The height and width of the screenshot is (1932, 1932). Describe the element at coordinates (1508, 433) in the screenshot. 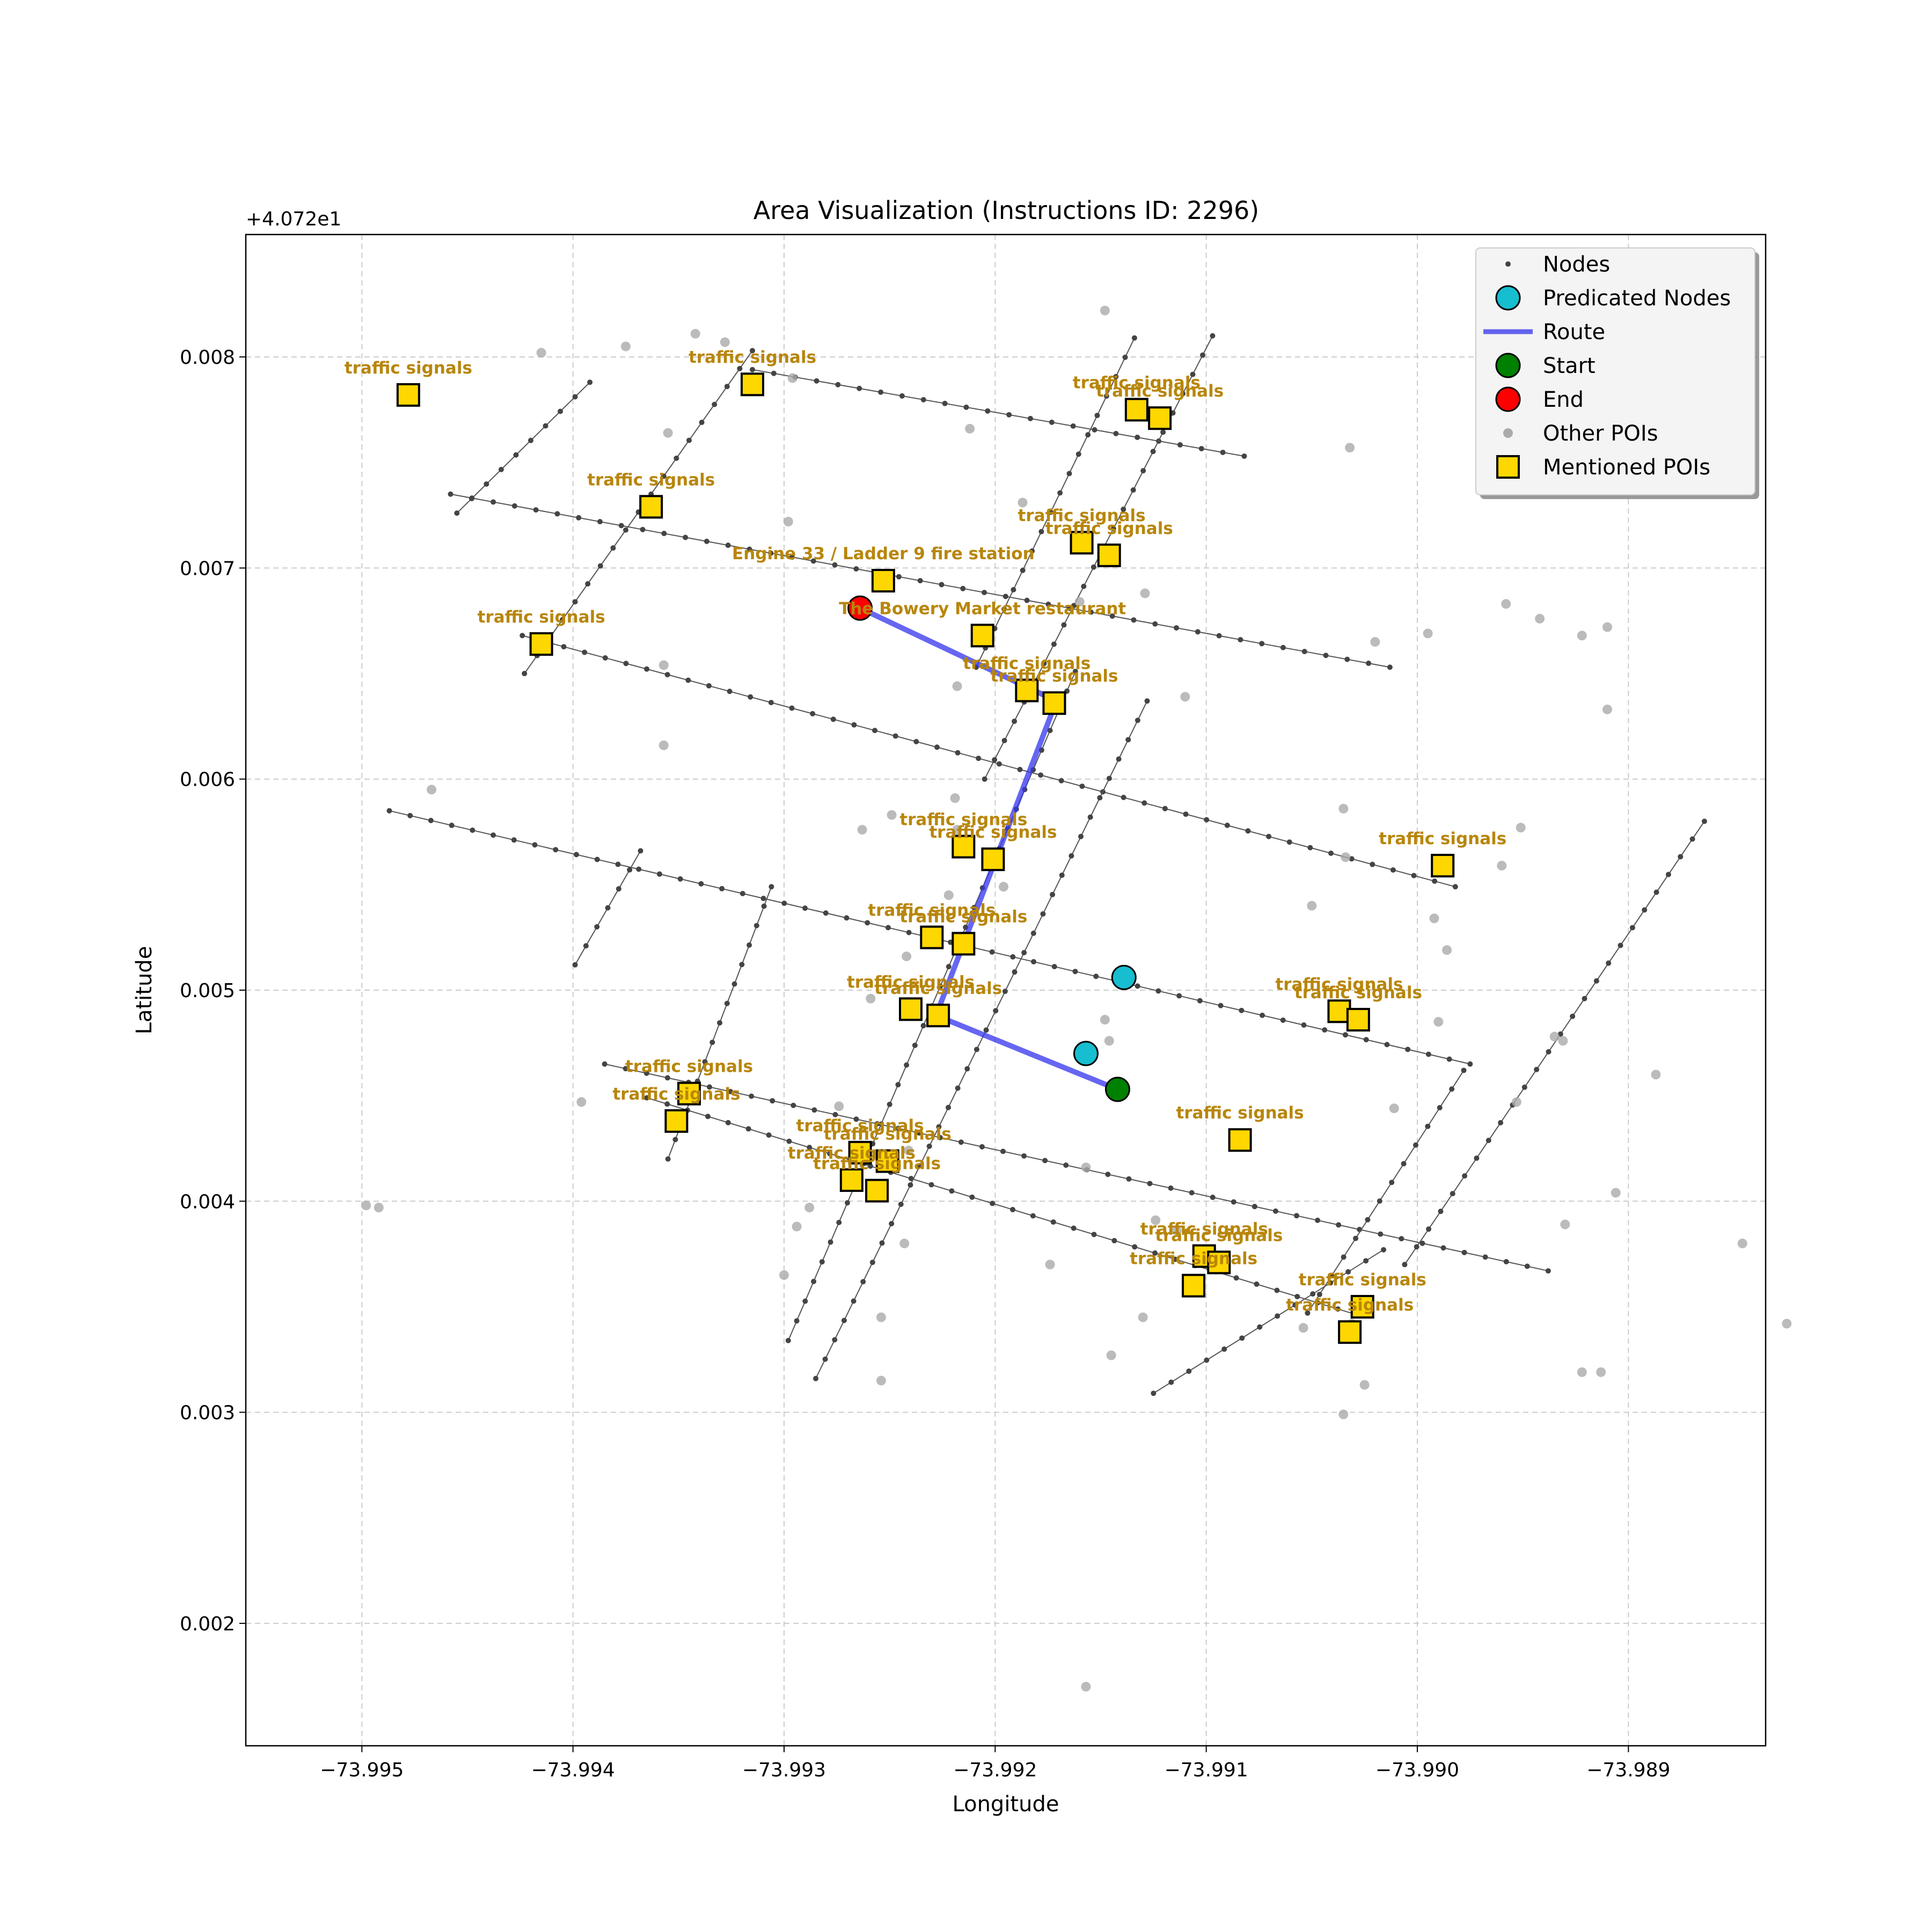

I see `legend-other-poi-icon` at that location.